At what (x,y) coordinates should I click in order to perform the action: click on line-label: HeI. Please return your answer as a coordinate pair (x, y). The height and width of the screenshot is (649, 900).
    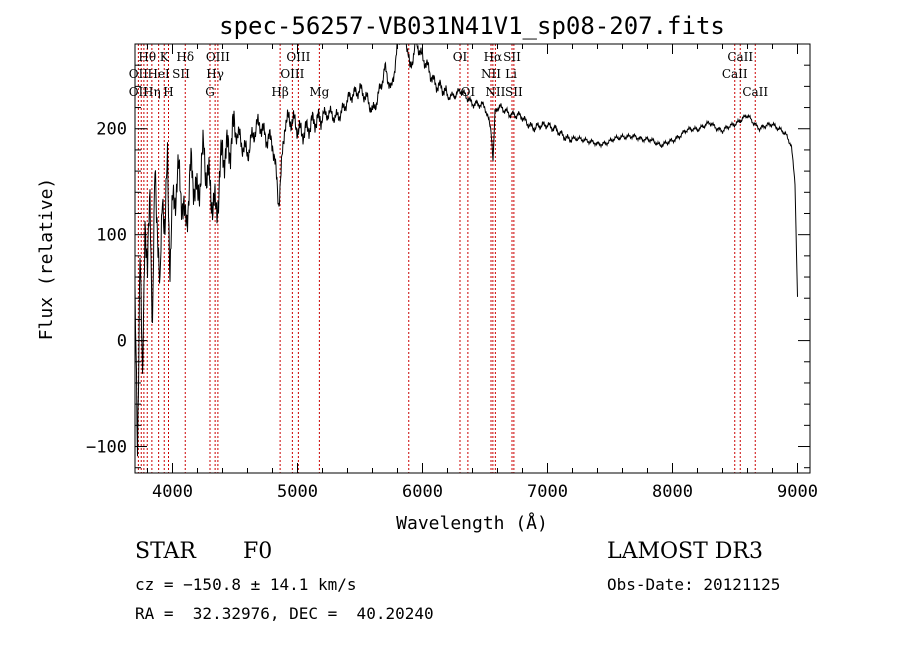
    Looking at the image, I should click on (158, 74).